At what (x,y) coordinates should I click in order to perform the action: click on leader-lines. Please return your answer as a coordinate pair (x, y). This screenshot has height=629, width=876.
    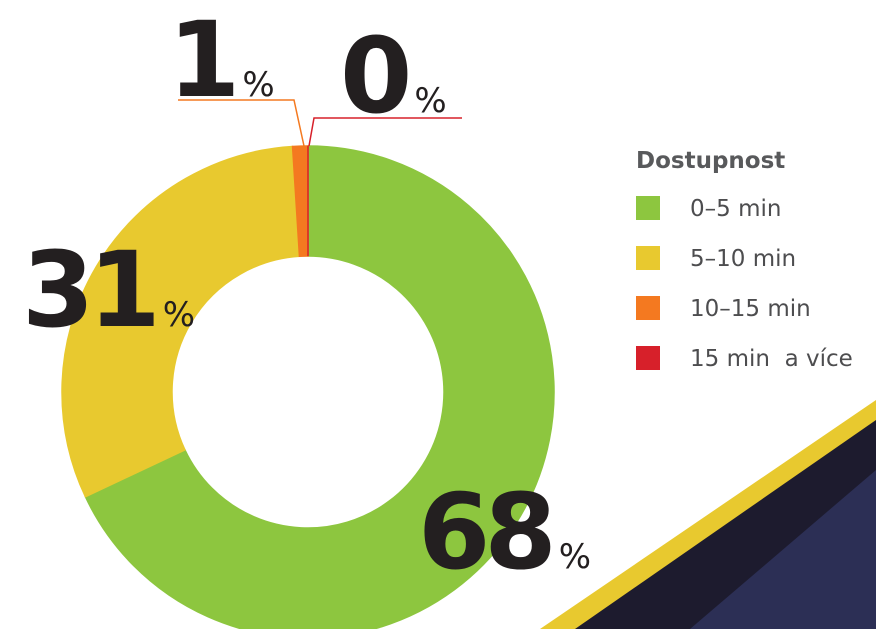
    Looking at the image, I should click on (320, 123).